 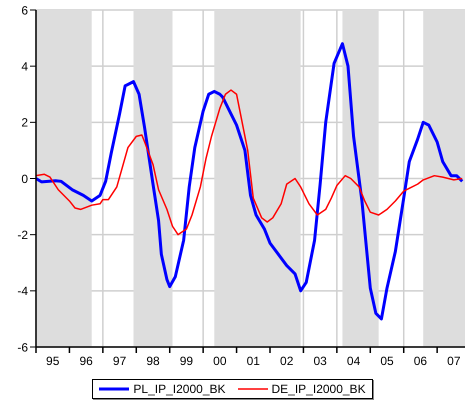 What do you see at coordinates (22, 235) in the screenshot?
I see `y-tick-label: -2` at bounding box center [22, 235].